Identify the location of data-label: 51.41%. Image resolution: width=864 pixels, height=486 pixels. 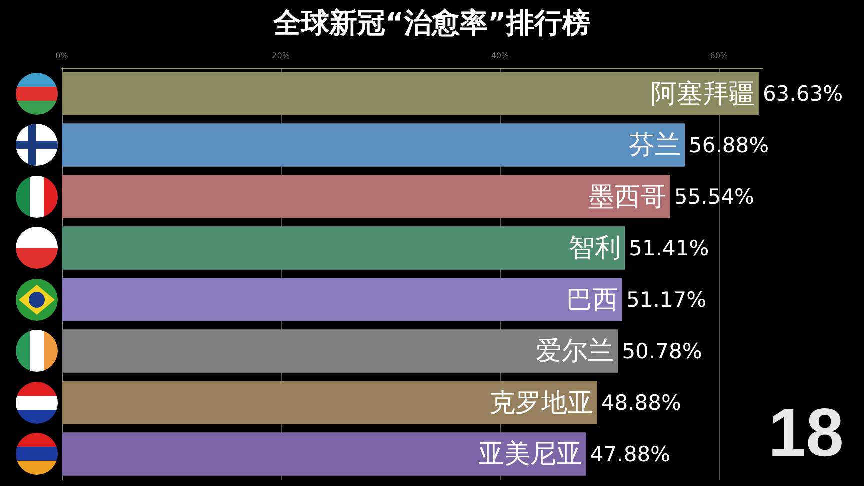
(669, 248).